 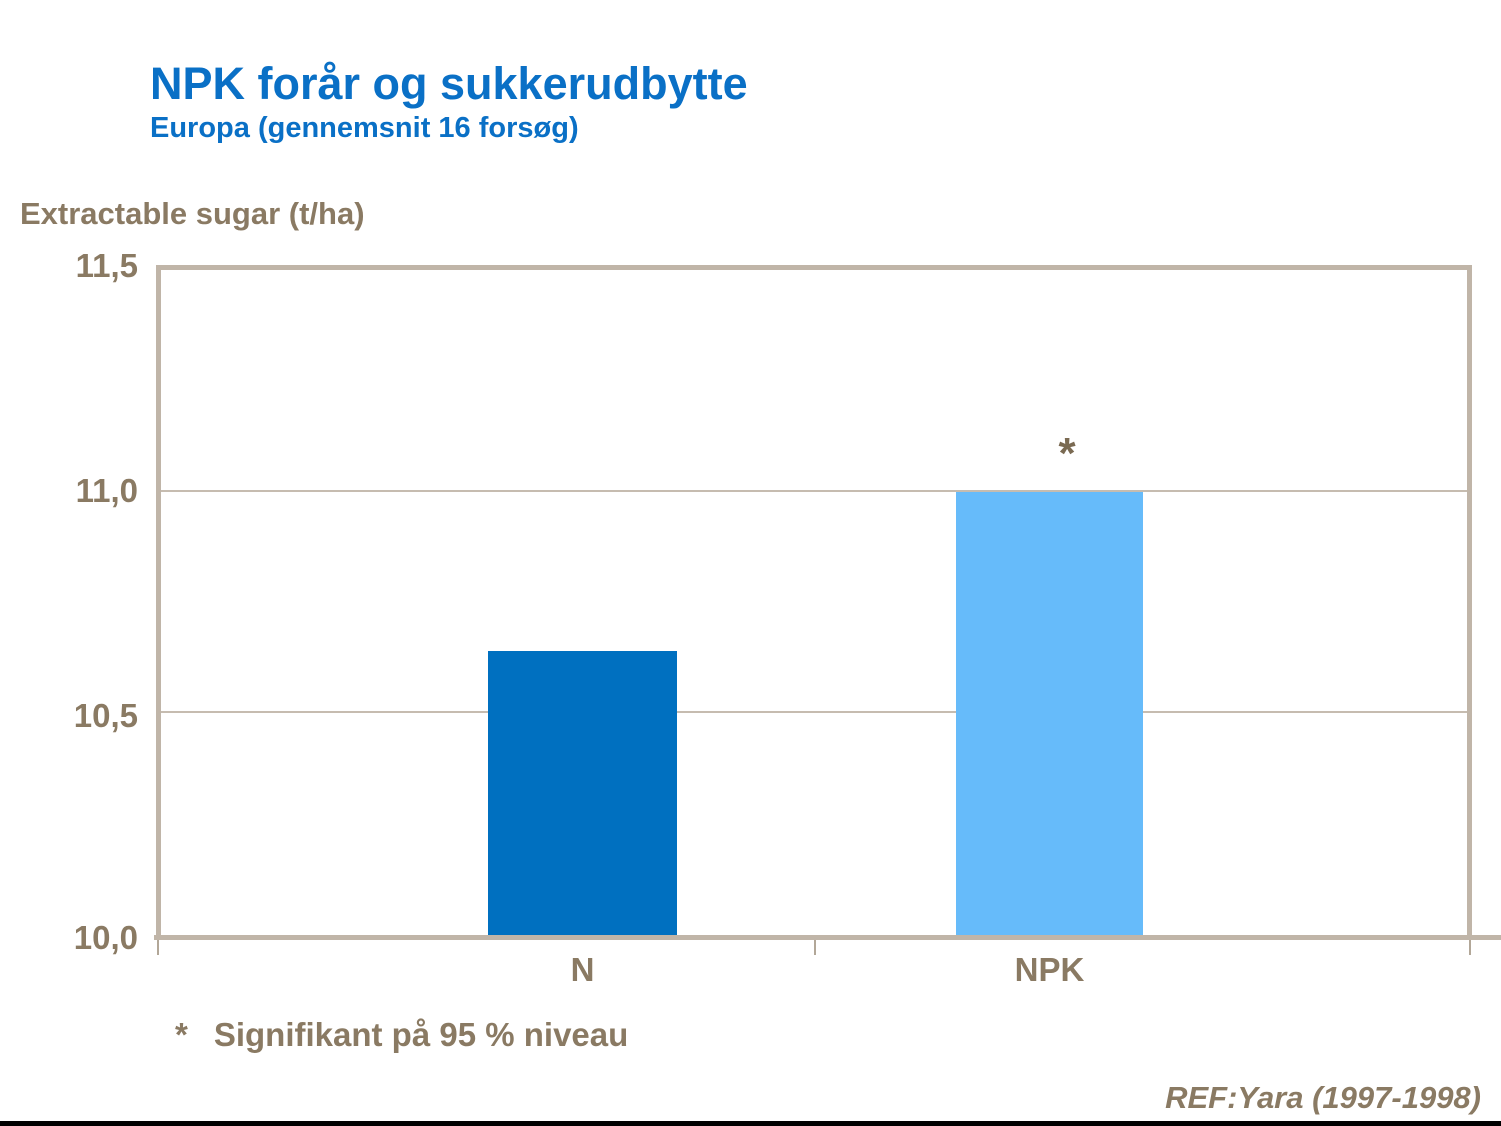 I want to click on x-label-n: N, so click(x=582, y=969).